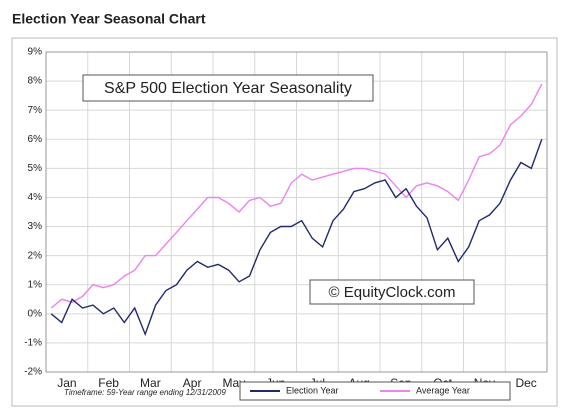 The width and height of the screenshot is (588, 418). What do you see at coordinates (35, 284) in the screenshot?
I see `y-tick-label: 1%` at bounding box center [35, 284].